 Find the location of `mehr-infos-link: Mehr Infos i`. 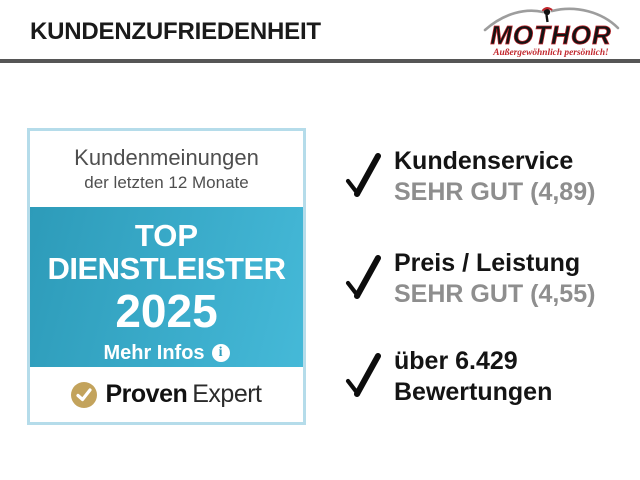

mehr-infos-link: Mehr Infos i is located at coordinates (166, 353).